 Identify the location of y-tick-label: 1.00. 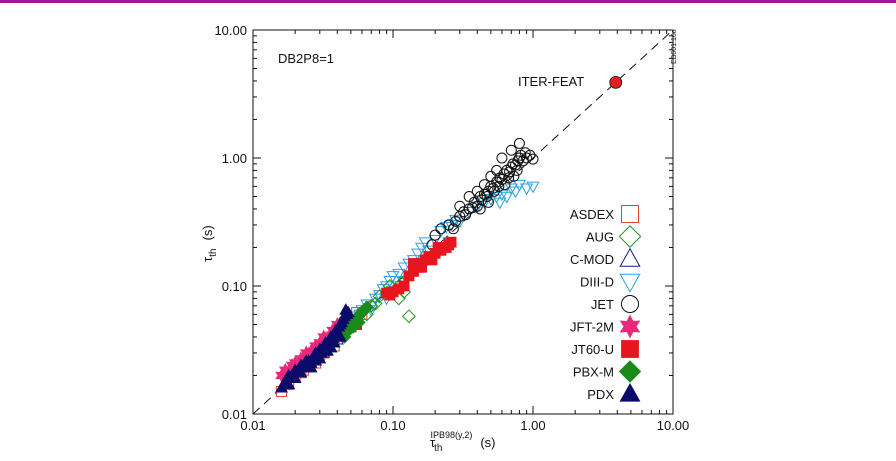
(234, 158).